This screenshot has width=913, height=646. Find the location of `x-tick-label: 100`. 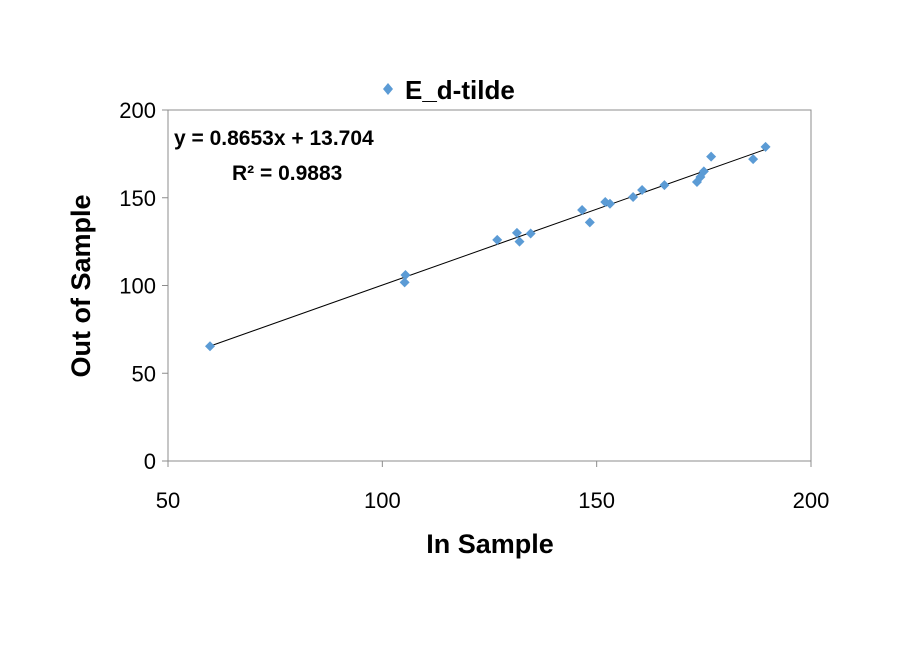

x-tick-label: 100 is located at coordinates (382, 500).